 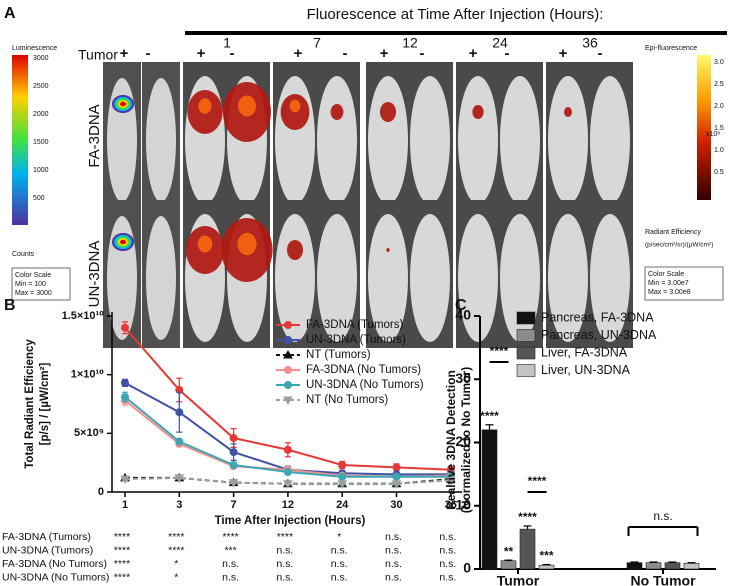 What do you see at coordinates (94, 274) in the screenshot?
I see `row-label: UN-3DNA` at bounding box center [94, 274].